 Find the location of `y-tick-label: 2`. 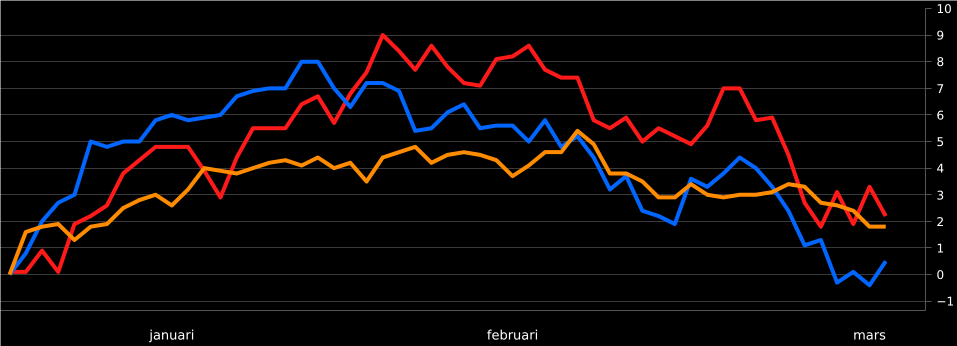

y-tick-label: 2 is located at coordinates (940, 221).